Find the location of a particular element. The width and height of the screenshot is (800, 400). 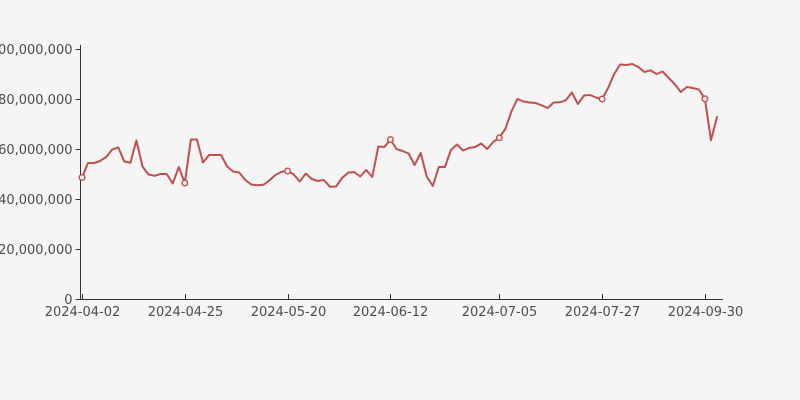

y-tick-label: 20,000,000 is located at coordinates (36, 250).